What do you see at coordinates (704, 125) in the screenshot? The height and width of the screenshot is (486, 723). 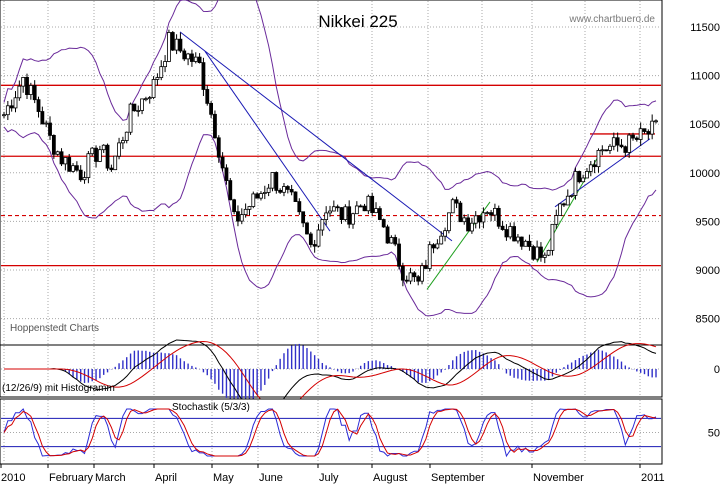 I see `price-tick-label: 10500` at bounding box center [704, 125].